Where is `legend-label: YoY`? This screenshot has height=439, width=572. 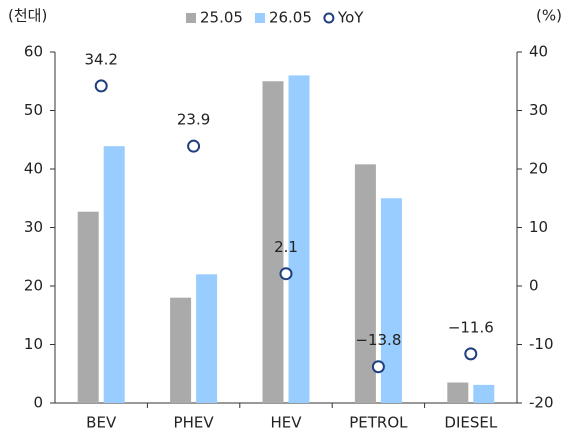
legend-label: YoY is located at coordinates (350, 18).